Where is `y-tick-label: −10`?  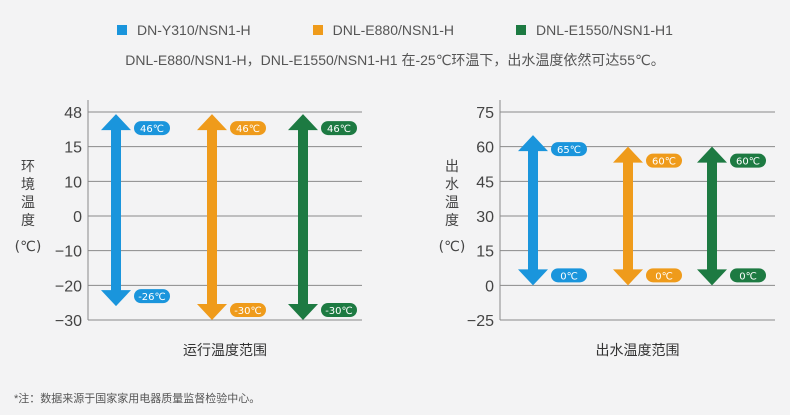 y-tick-label: −10 is located at coordinates (68, 252).